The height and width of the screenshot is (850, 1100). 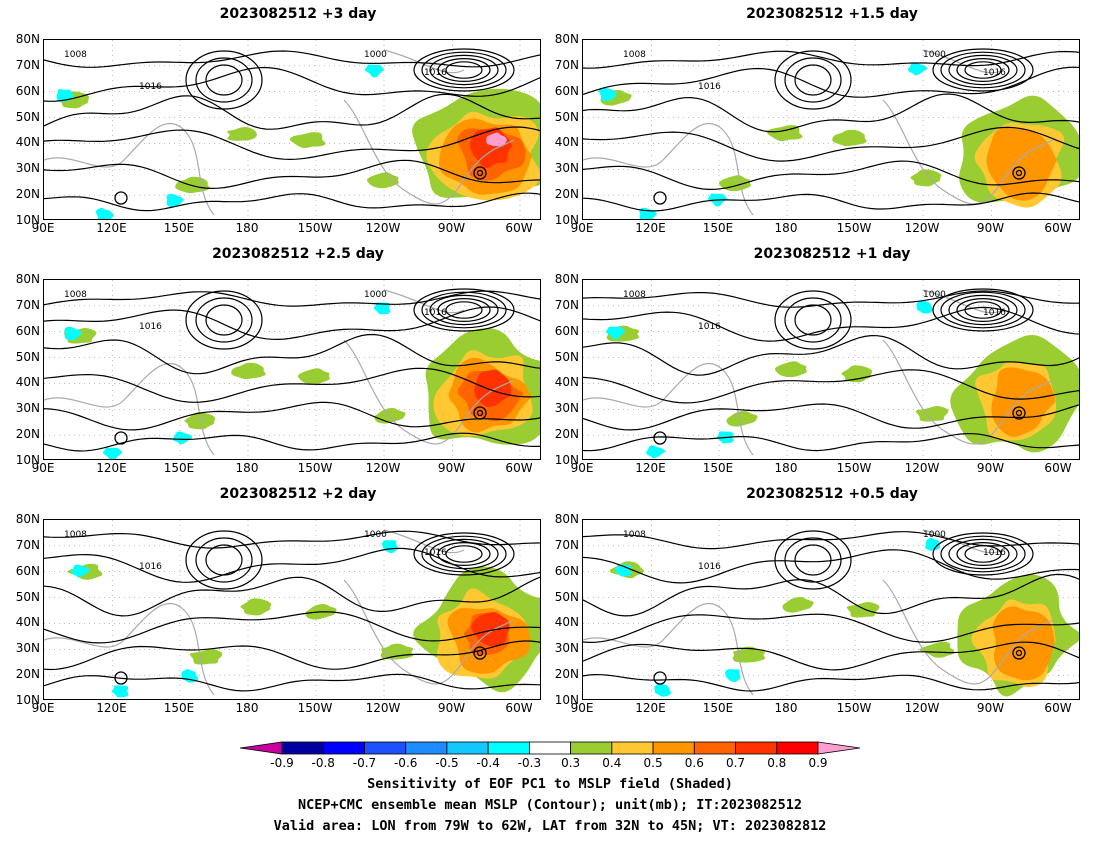 I want to click on colorbar-label: 0.5, so click(x=653, y=763).